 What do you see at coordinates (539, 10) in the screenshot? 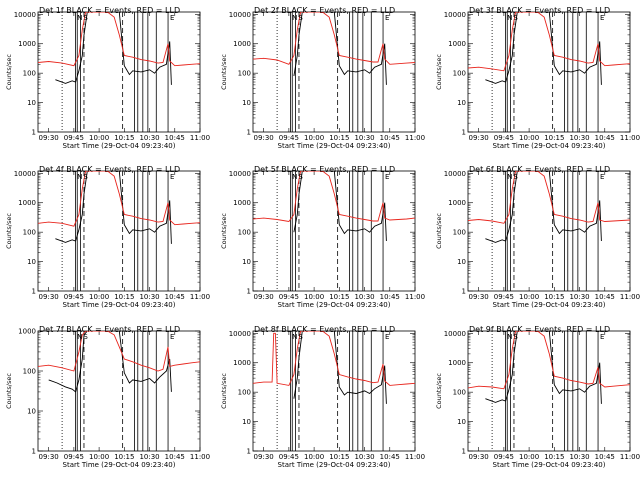
I see `chart-title: Det 3f BLACK = Events, RED = LLD` at bounding box center [539, 10].